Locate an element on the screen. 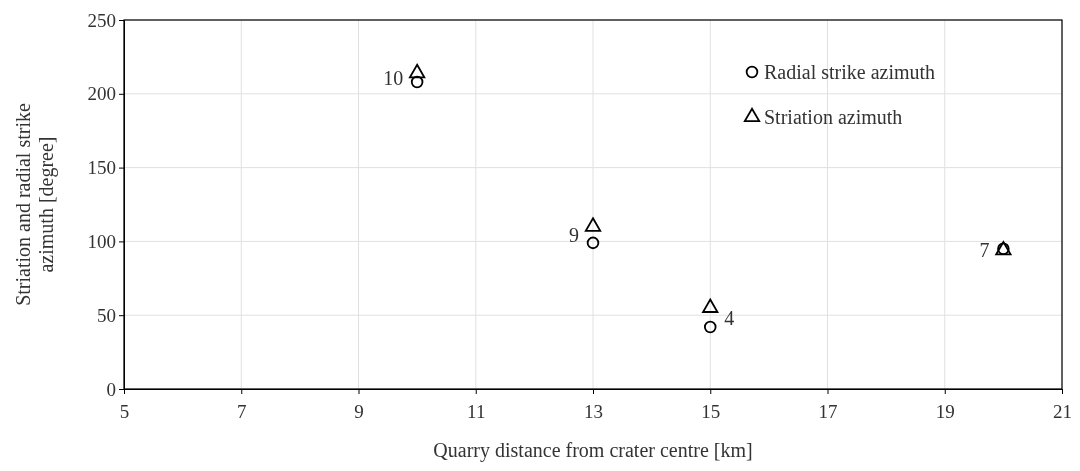 Image resolution: width=1080 pixels, height=471 pixels. annotation: 9 is located at coordinates (574, 235).